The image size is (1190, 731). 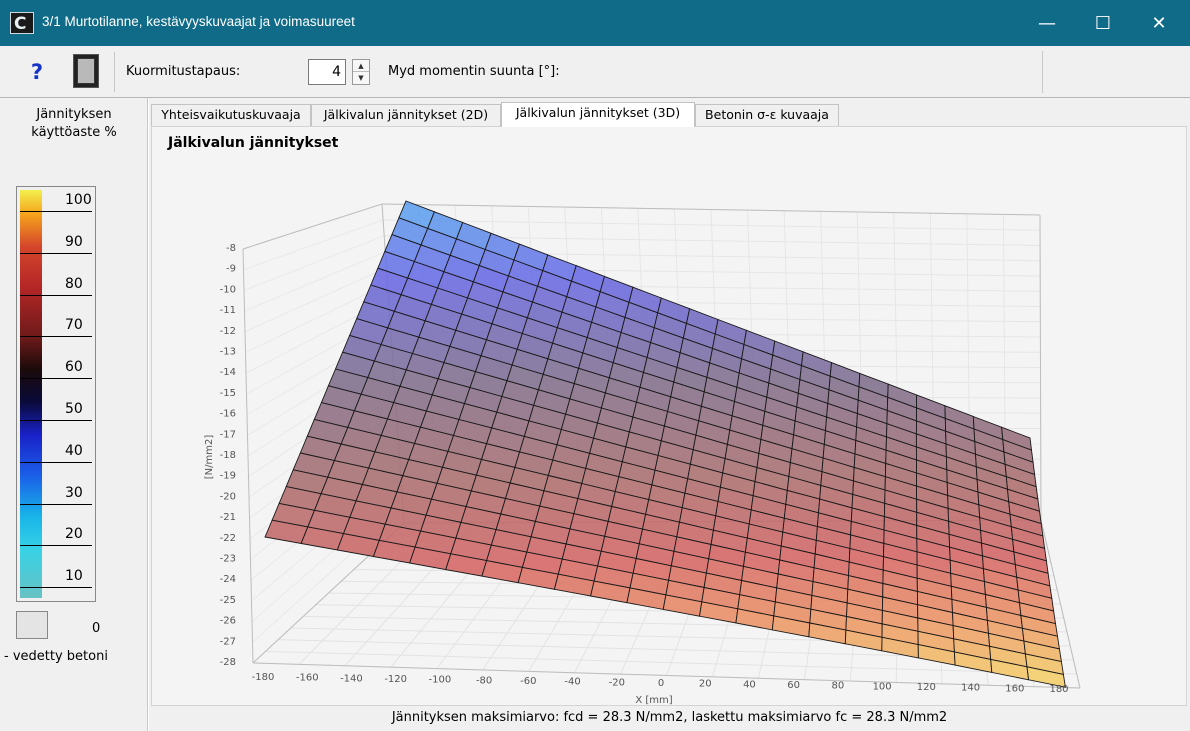 I want to click on z-axis-tick-label: -10, so click(x=228, y=289).